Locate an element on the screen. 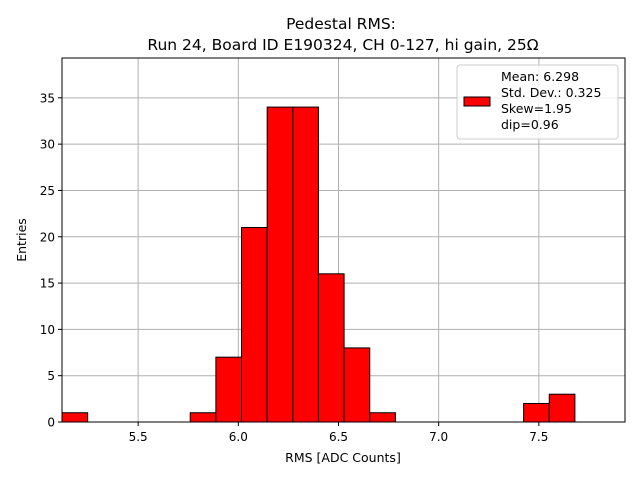  y-tick-label: 25 is located at coordinates (47, 191).